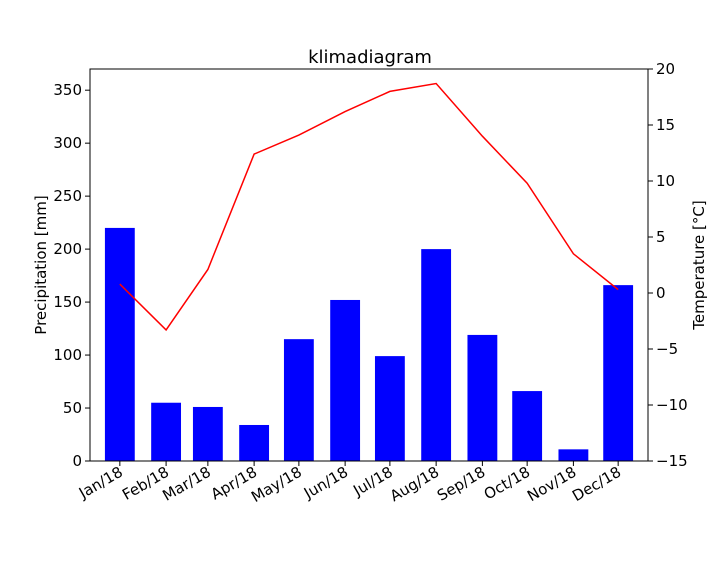  What do you see at coordinates (100, 483) in the screenshot?
I see `x-tick-label: Jan/18` at bounding box center [100, 483].